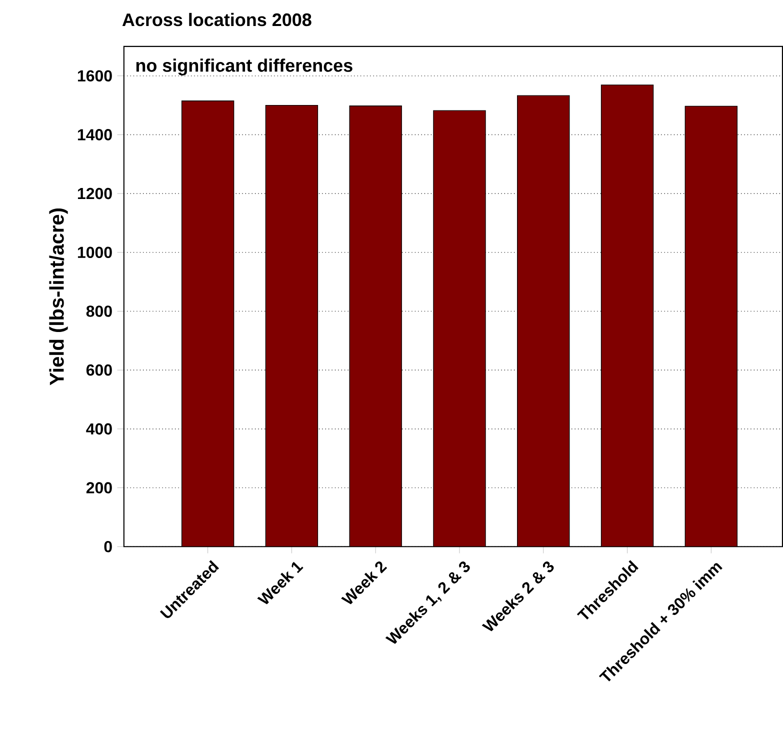 The height and width of the screenshot is (741, 783). Describe the element at coordinates (95, 193) in the screenshot. I see `y-tick-label: 1200` at that location.